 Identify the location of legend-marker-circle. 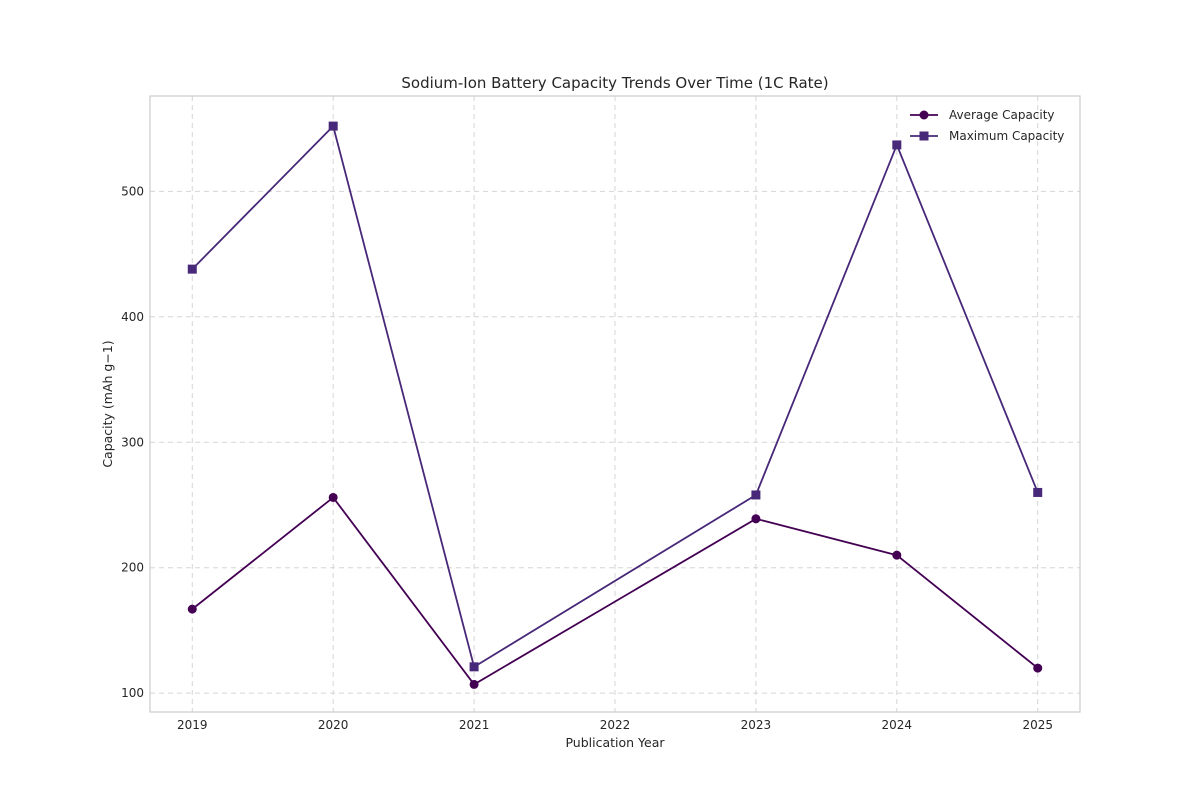
(924, 115).